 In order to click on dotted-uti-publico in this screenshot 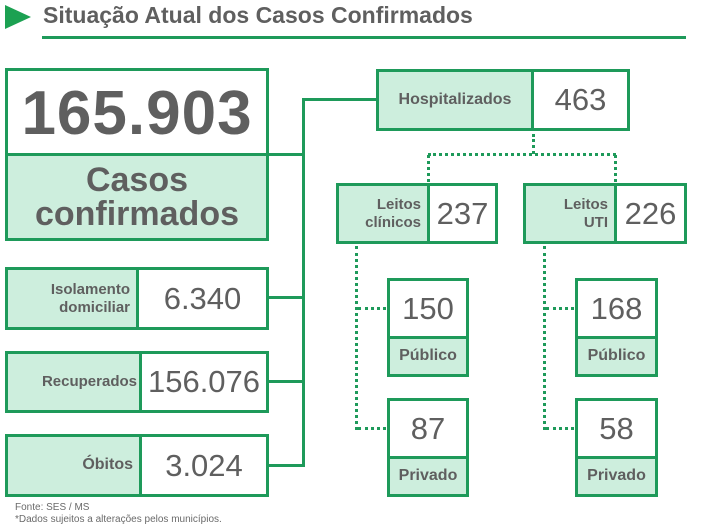, I will do `click(560, 308)`.